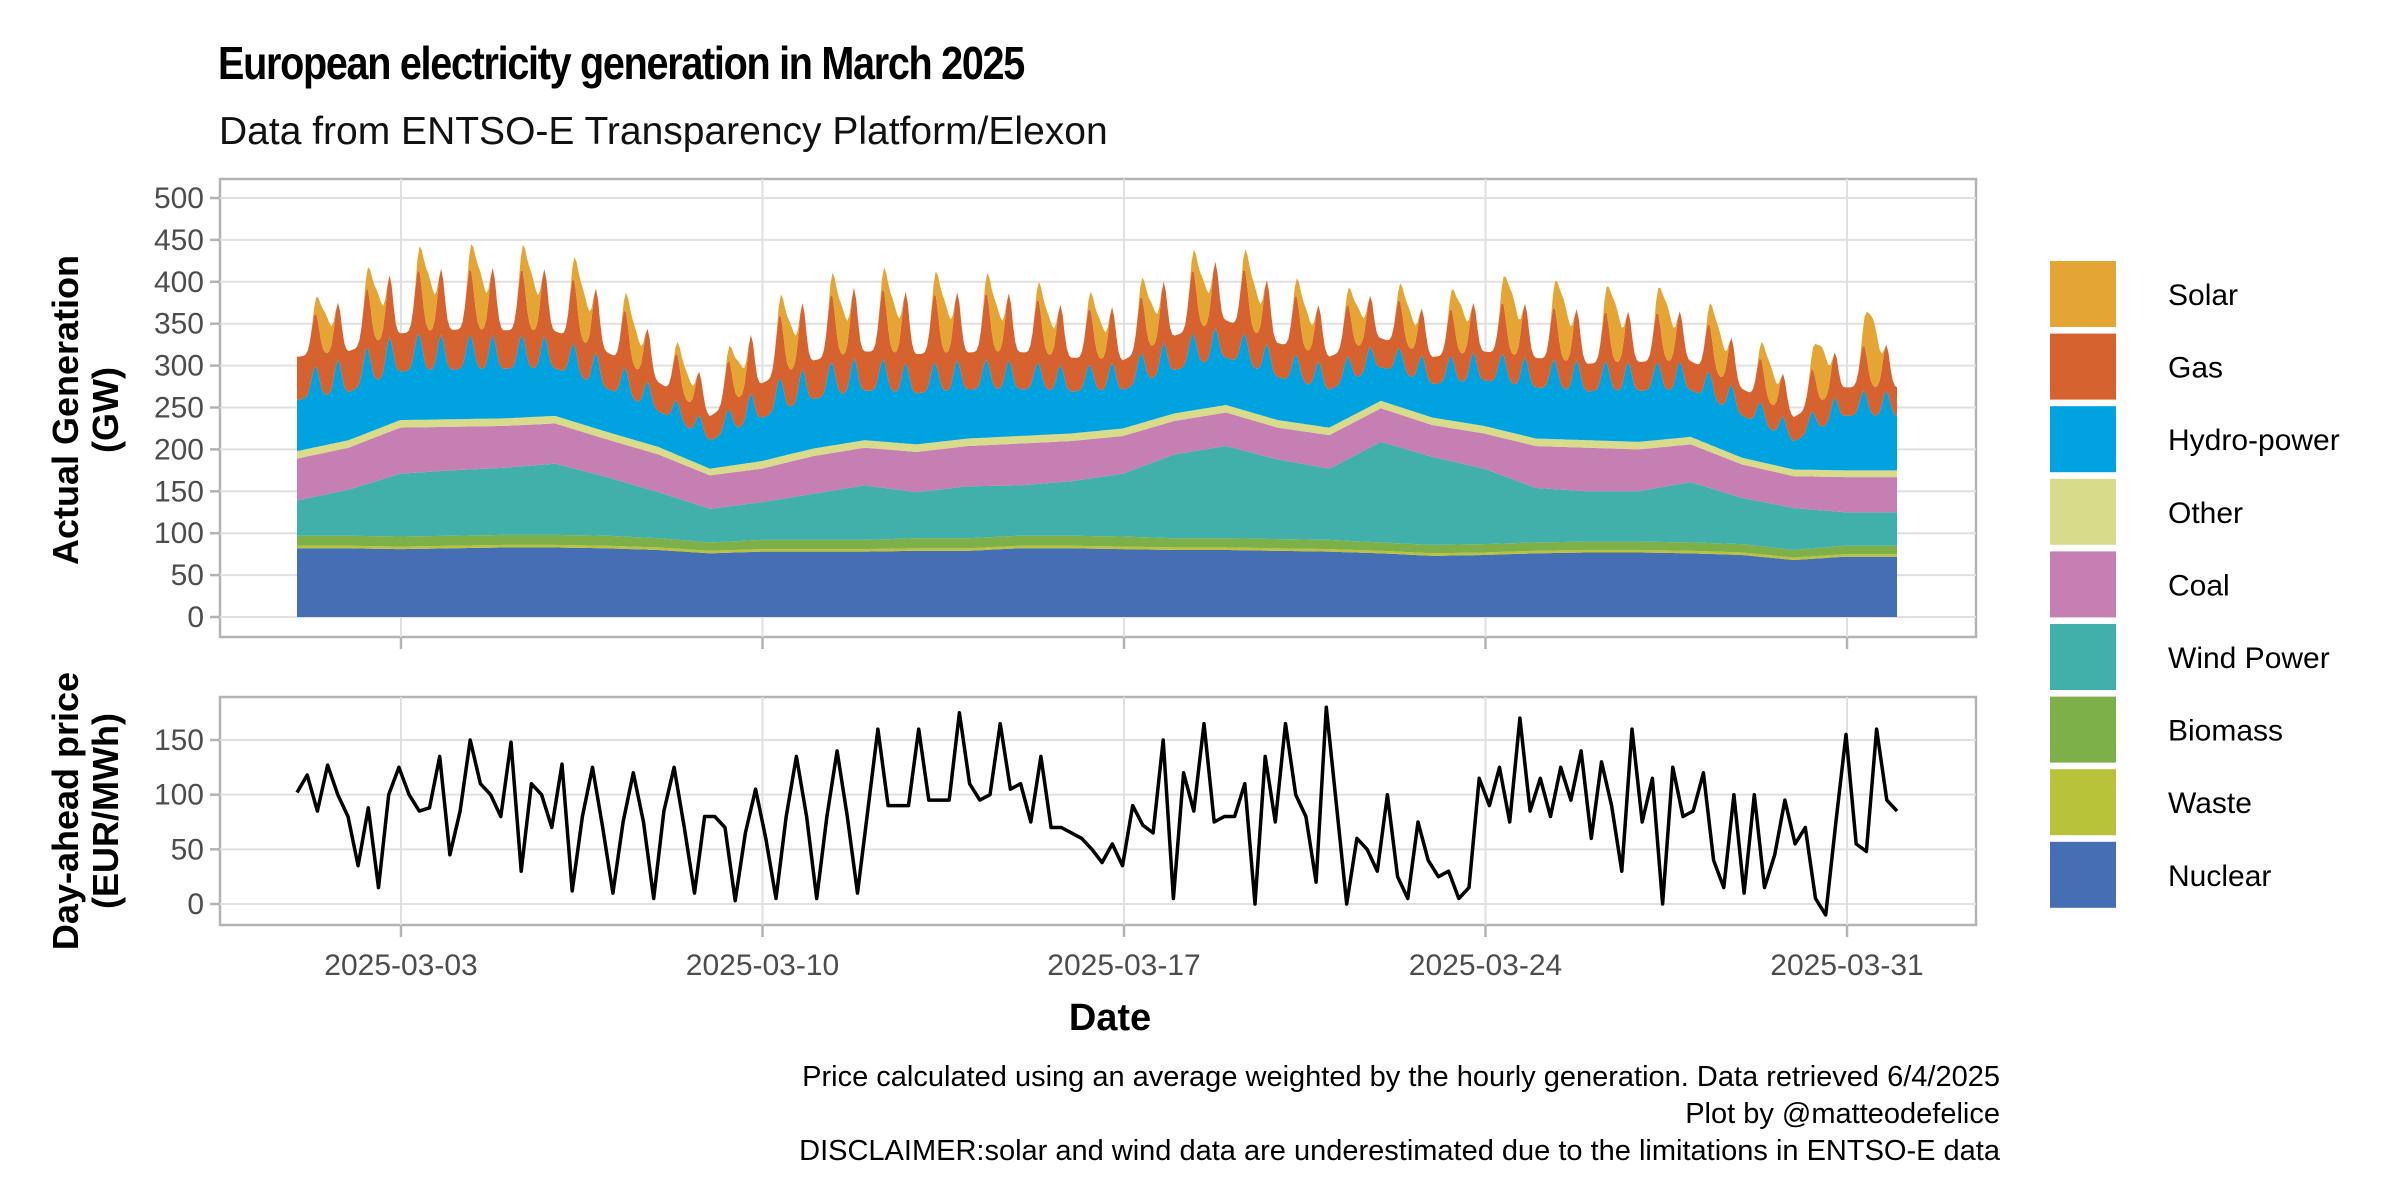  What do you see at coordinates (2146, 511) in the screenshot?
I see `legend-item-other: Other` at bounding box center [2146, 511].